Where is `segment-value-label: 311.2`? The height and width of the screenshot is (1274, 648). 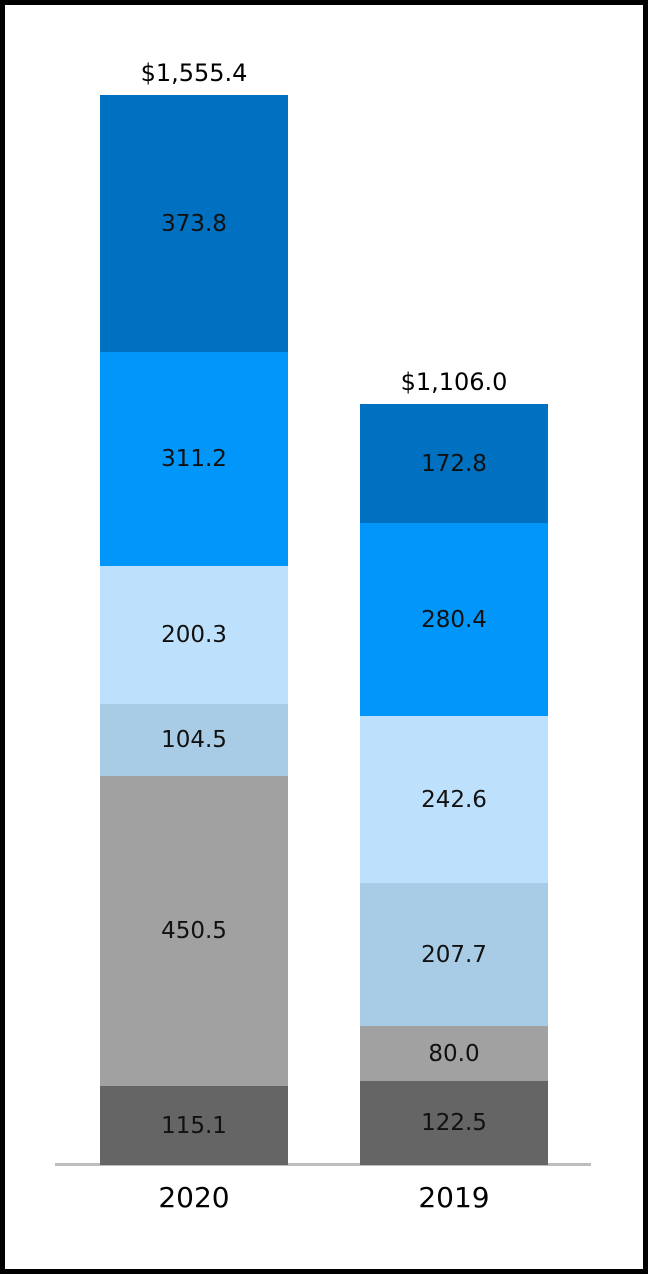 segment-value-label: 311.2 is located at coordinates (194, 459).